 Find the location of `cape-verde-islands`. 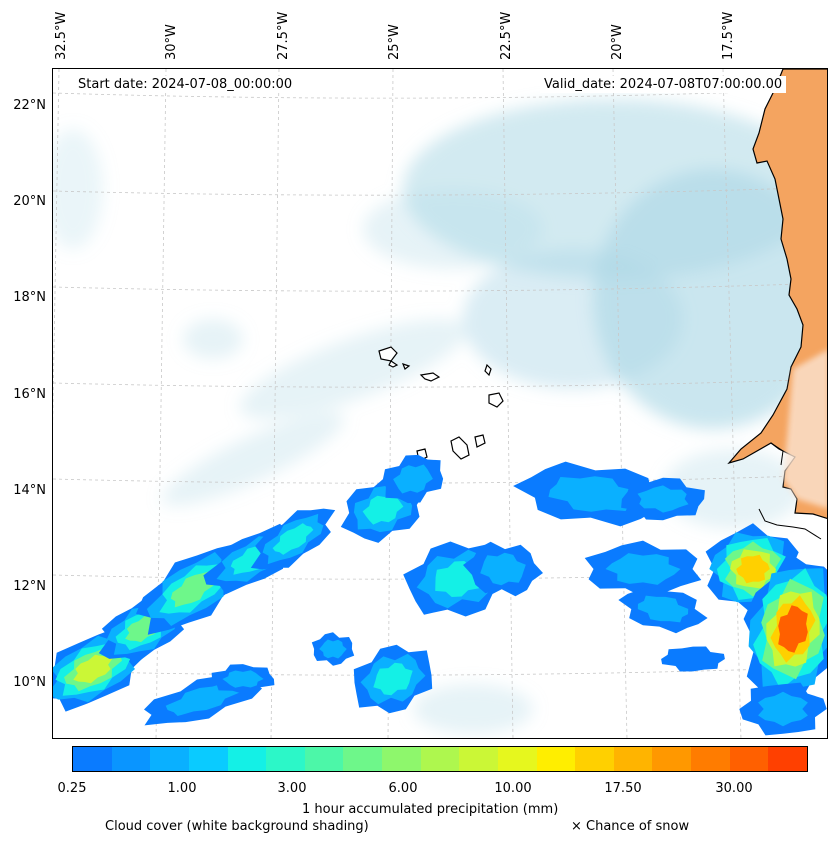

cape-verde-islands is located at coordinates (441, 404).